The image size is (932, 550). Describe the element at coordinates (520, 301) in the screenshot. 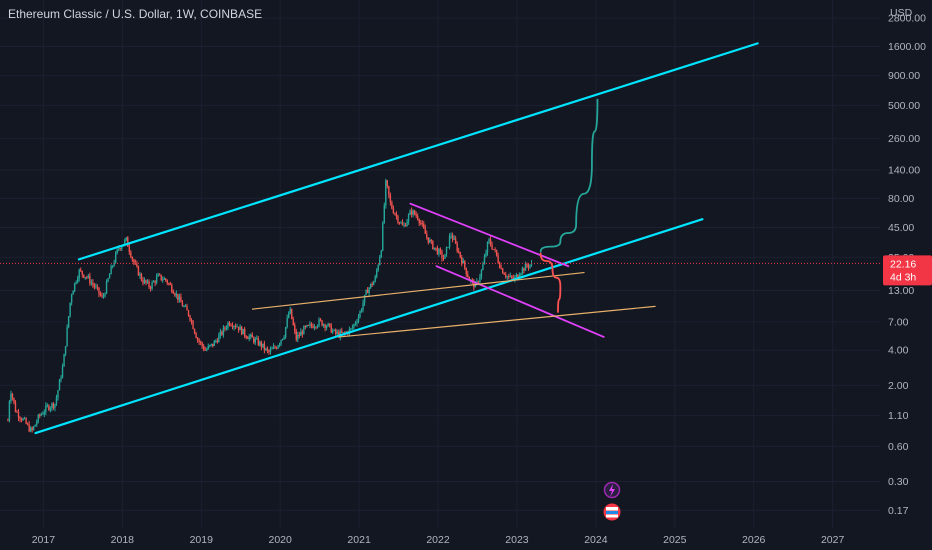

I see `trendline-wedge-lower` at that location.